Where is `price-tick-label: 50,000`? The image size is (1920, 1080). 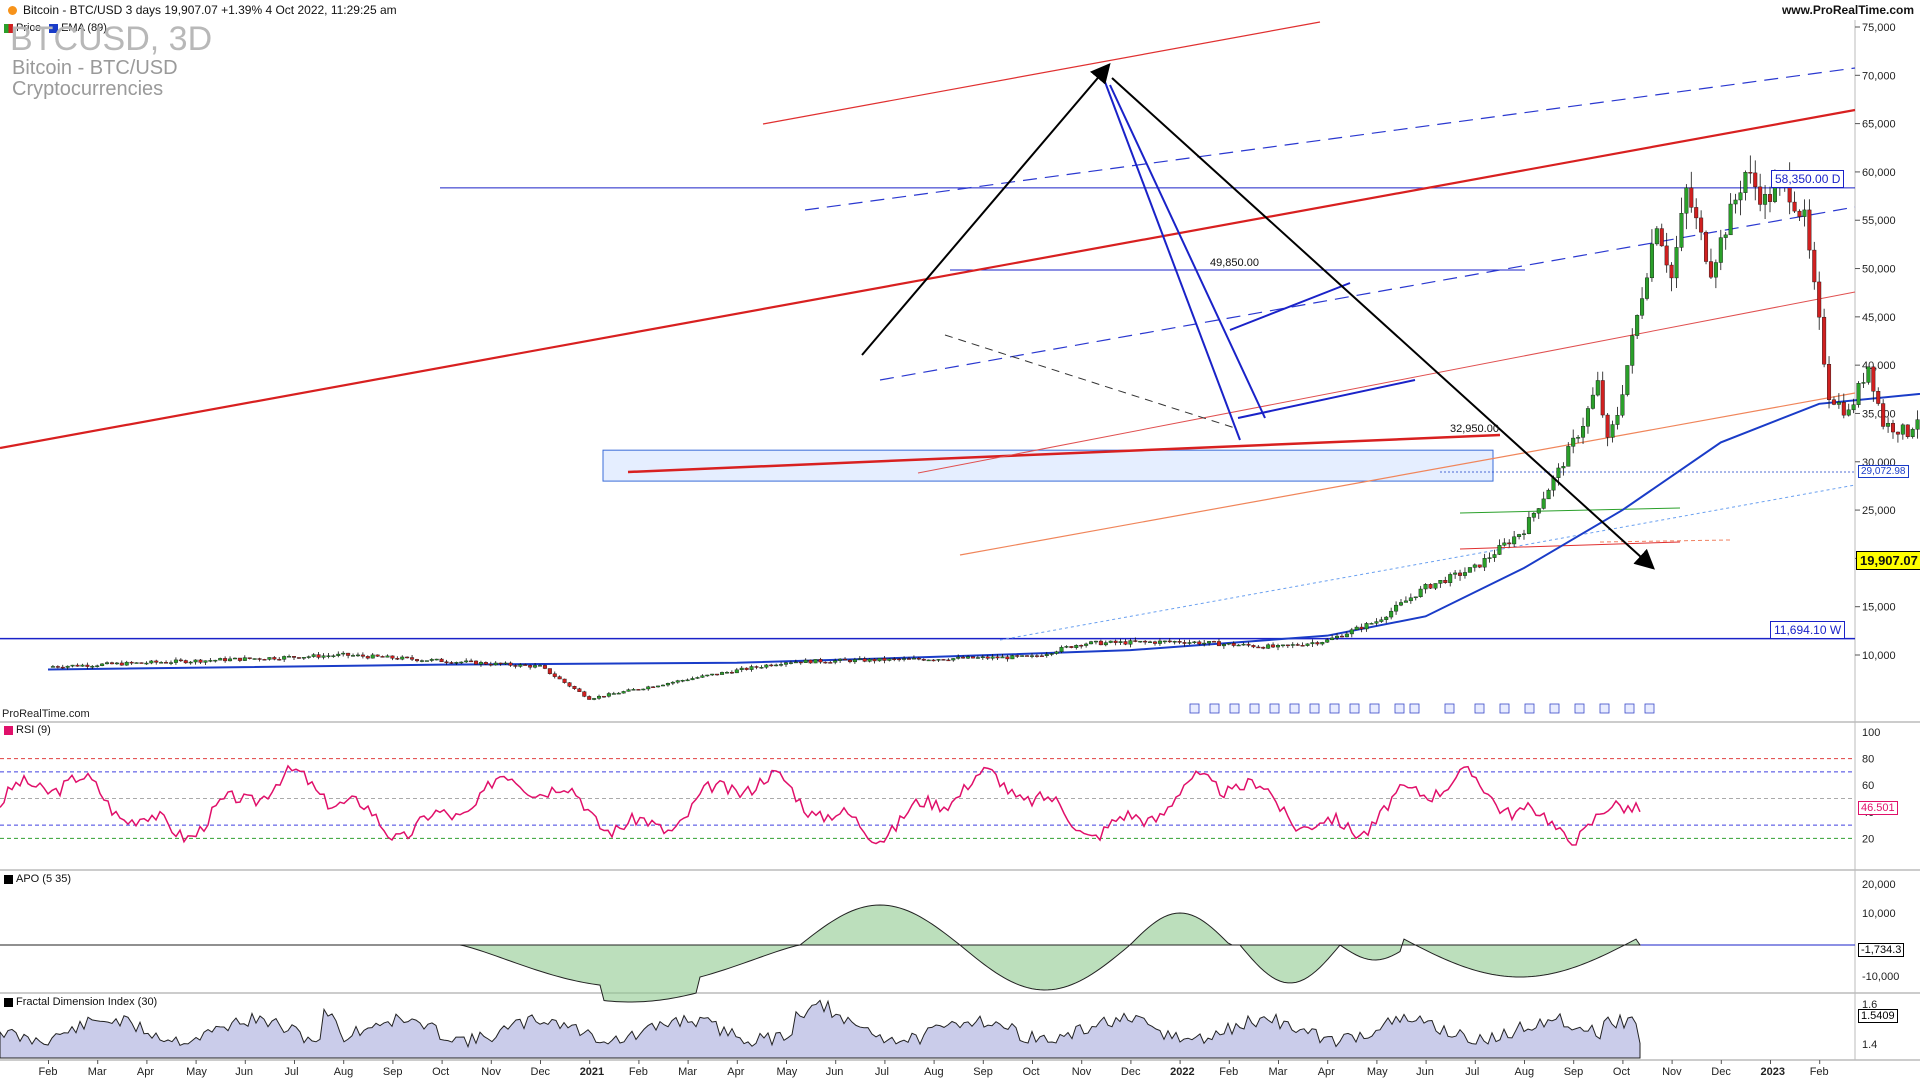
price-tick-label: 50,000 is located at coordinates (1879, 270).